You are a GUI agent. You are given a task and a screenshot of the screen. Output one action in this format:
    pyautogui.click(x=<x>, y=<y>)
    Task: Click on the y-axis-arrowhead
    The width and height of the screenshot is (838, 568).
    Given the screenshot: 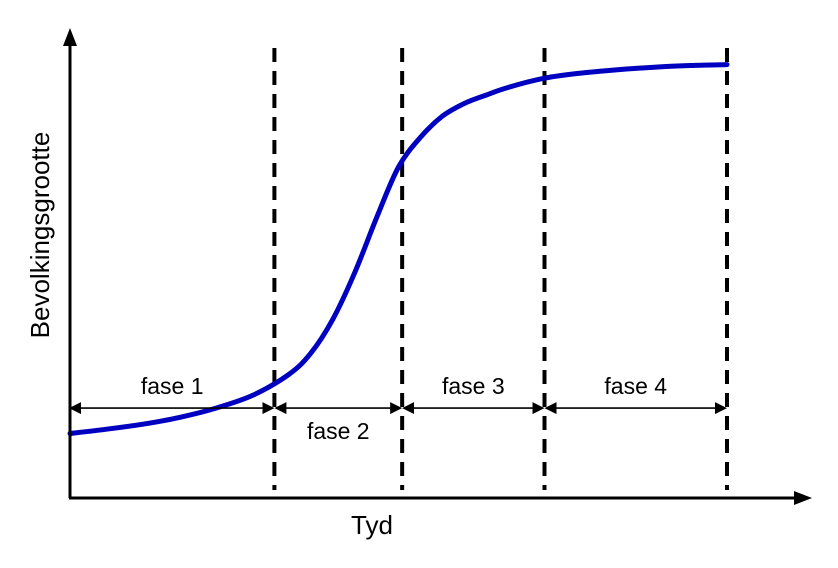 What is the action you would take?
    pyautogui.click(x=70, y=37)
    